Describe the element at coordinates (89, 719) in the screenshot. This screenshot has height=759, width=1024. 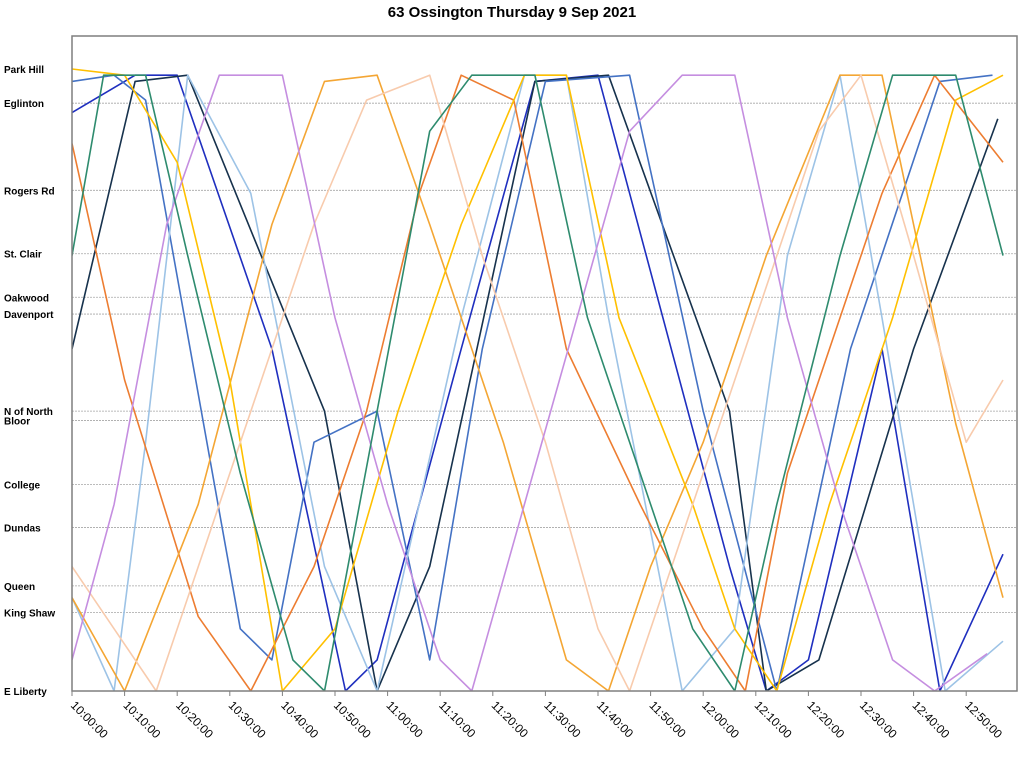
I see `x-tick-label: 10:00:00` at that location.